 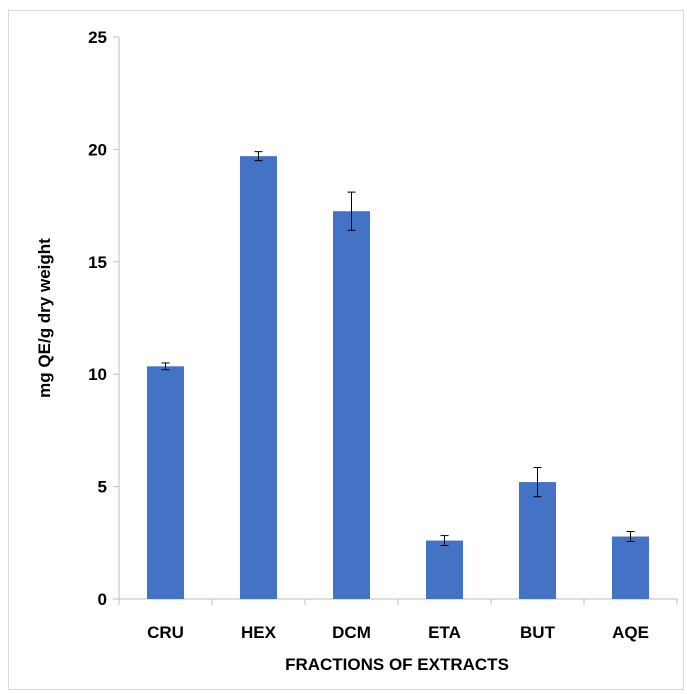 What do you see at coordinates (398, 632) in the screenshot?
I see `x-tick-labels: CRU HEX DCM ETA BUT AQE` at bounding box center [398, 632].